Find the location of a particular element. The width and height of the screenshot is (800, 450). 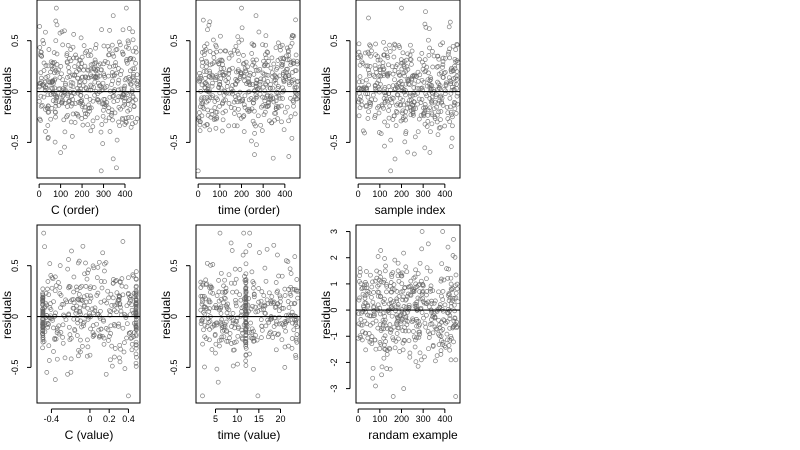

x-tick-label: 0.2 is located at coordinates (109, 419).